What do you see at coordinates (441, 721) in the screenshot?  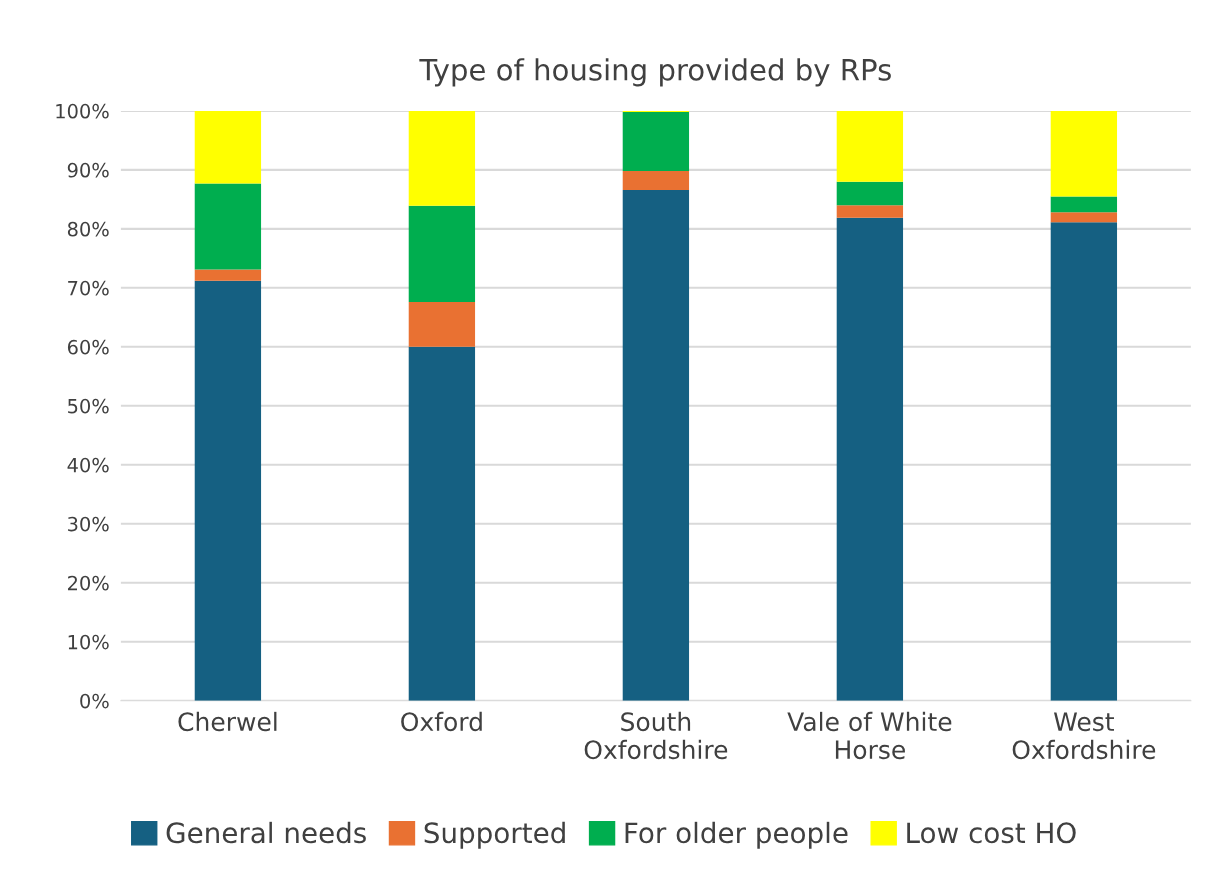 I see `x-tick-label: Oxford` at bounding box center [441, 721].